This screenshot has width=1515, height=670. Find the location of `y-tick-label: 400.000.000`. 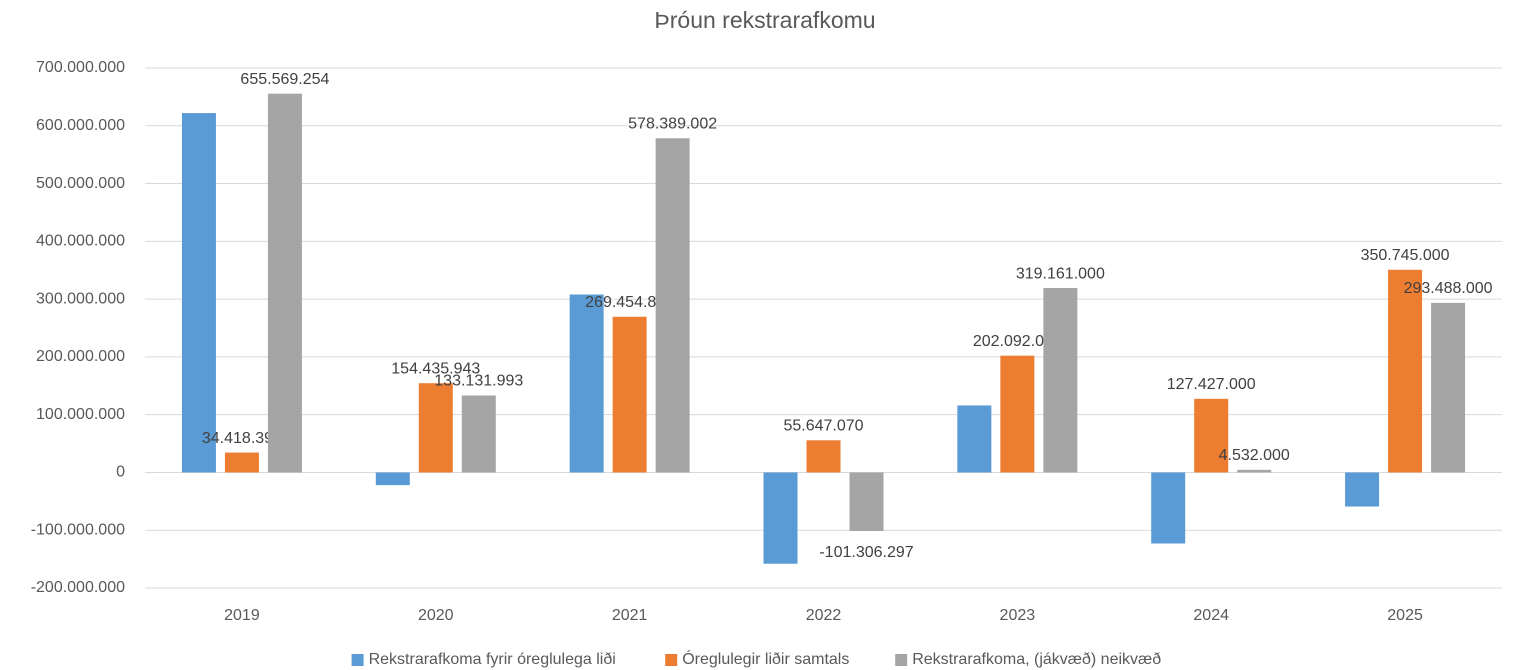

y-tick-label: 400.000.000 is located at coordinates (80, 241).